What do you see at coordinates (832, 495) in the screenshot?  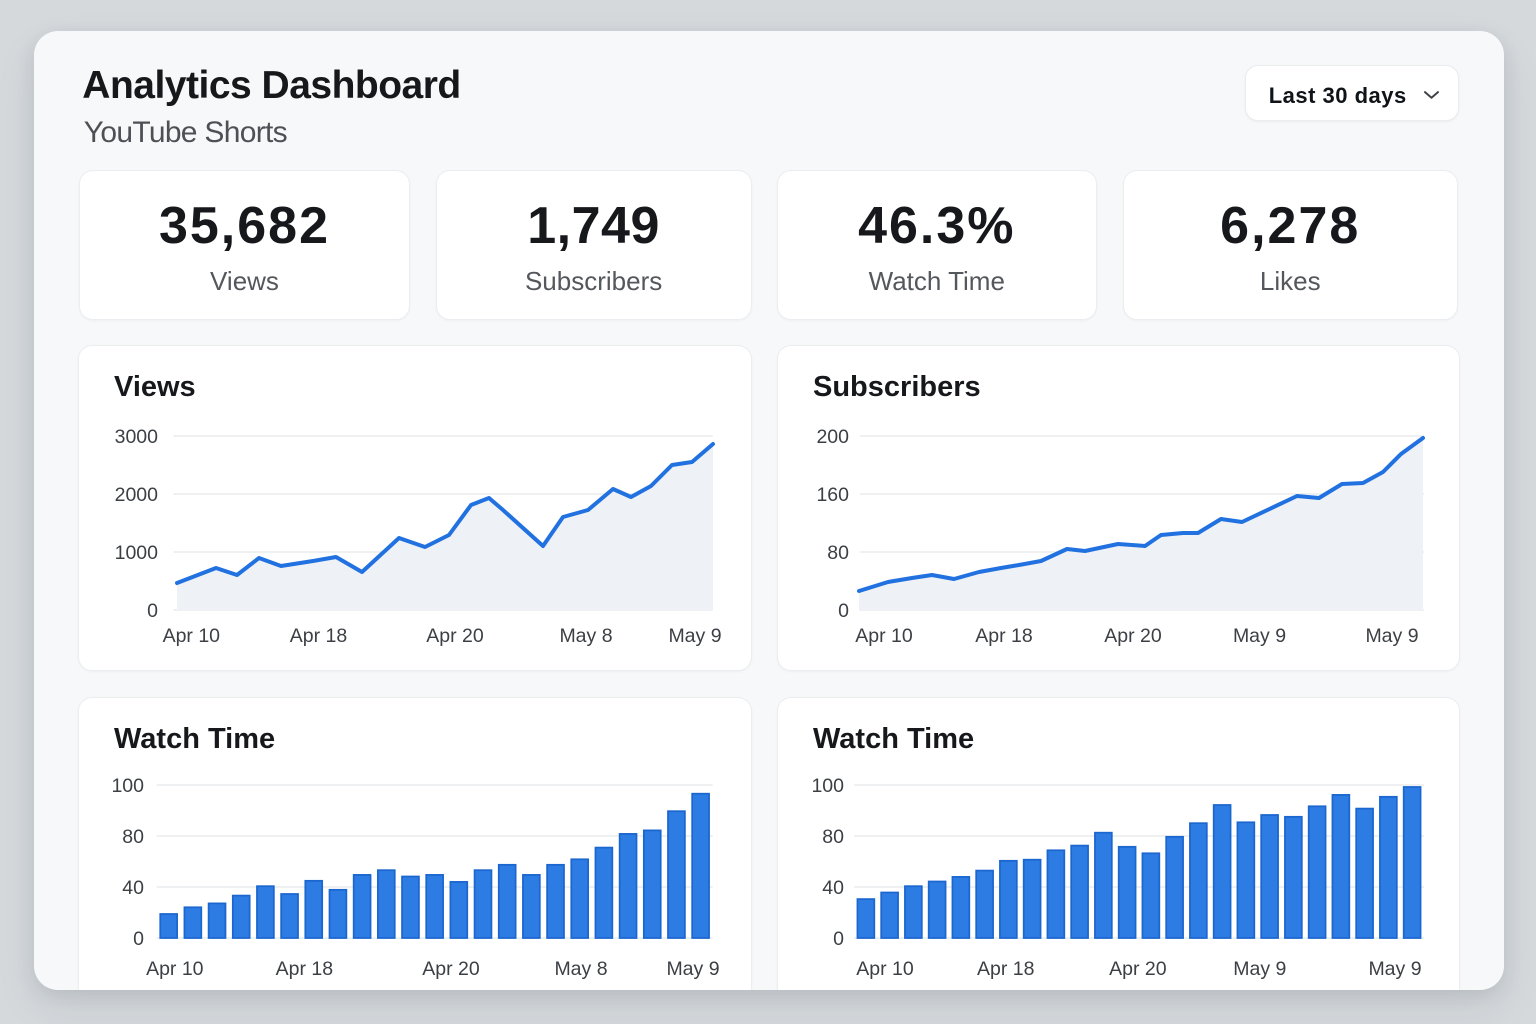 I see `svg-text: 160` at bounding box center [832, 495].